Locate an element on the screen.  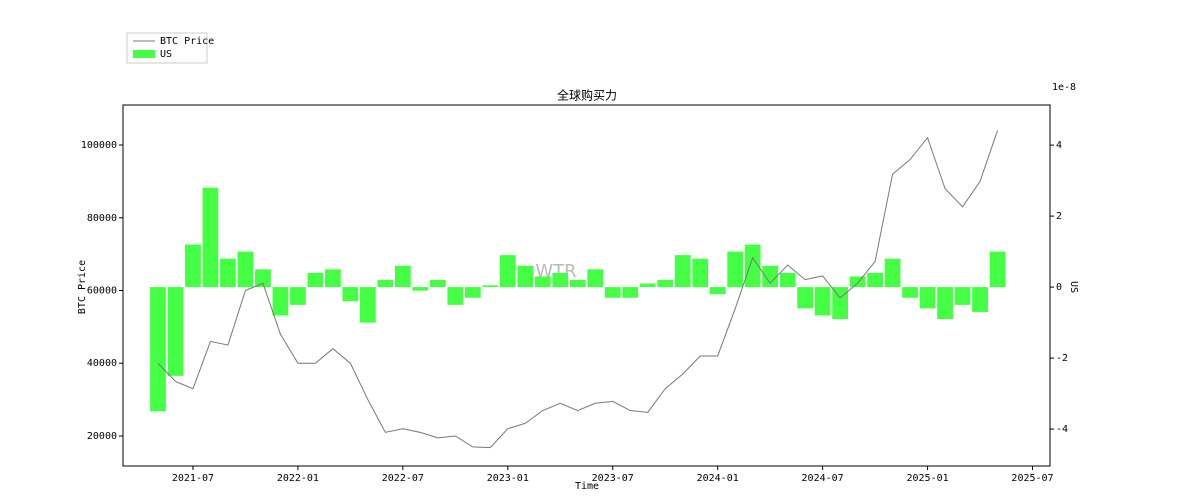
chart-title: 全球购买力 is located at coordinates (587, 95).